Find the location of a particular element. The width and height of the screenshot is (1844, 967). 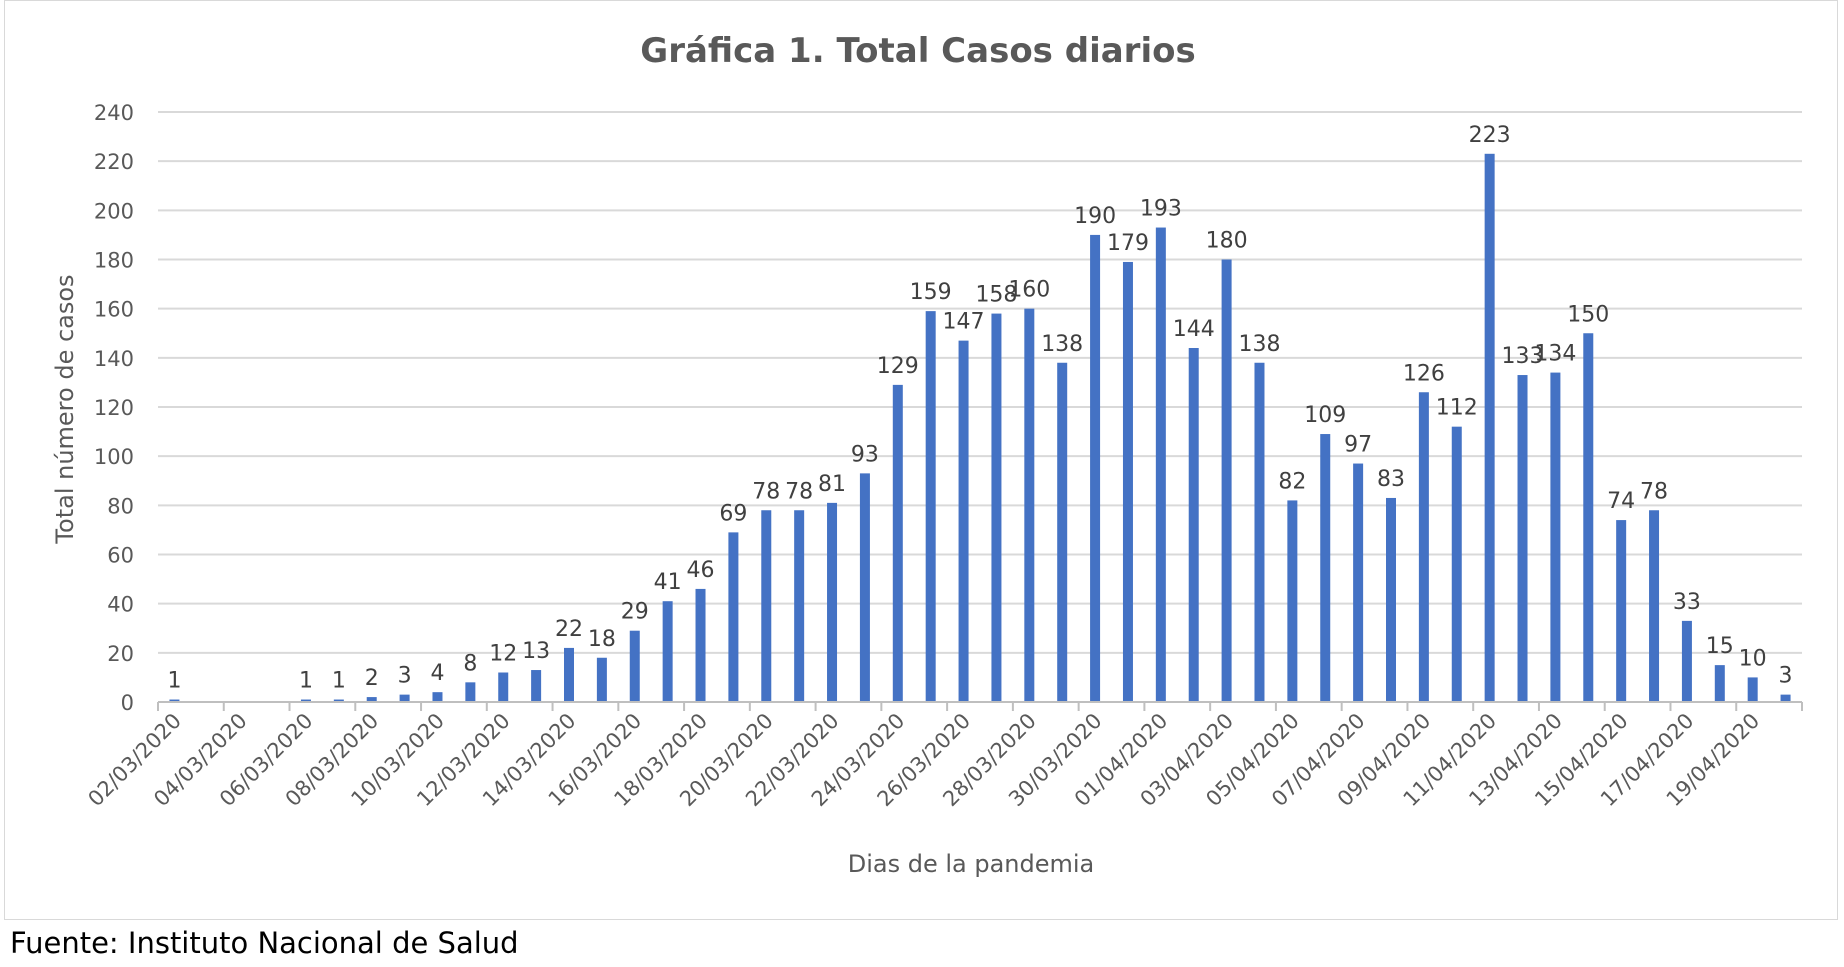

data-label: 129 is located at coordinates (898, 366).